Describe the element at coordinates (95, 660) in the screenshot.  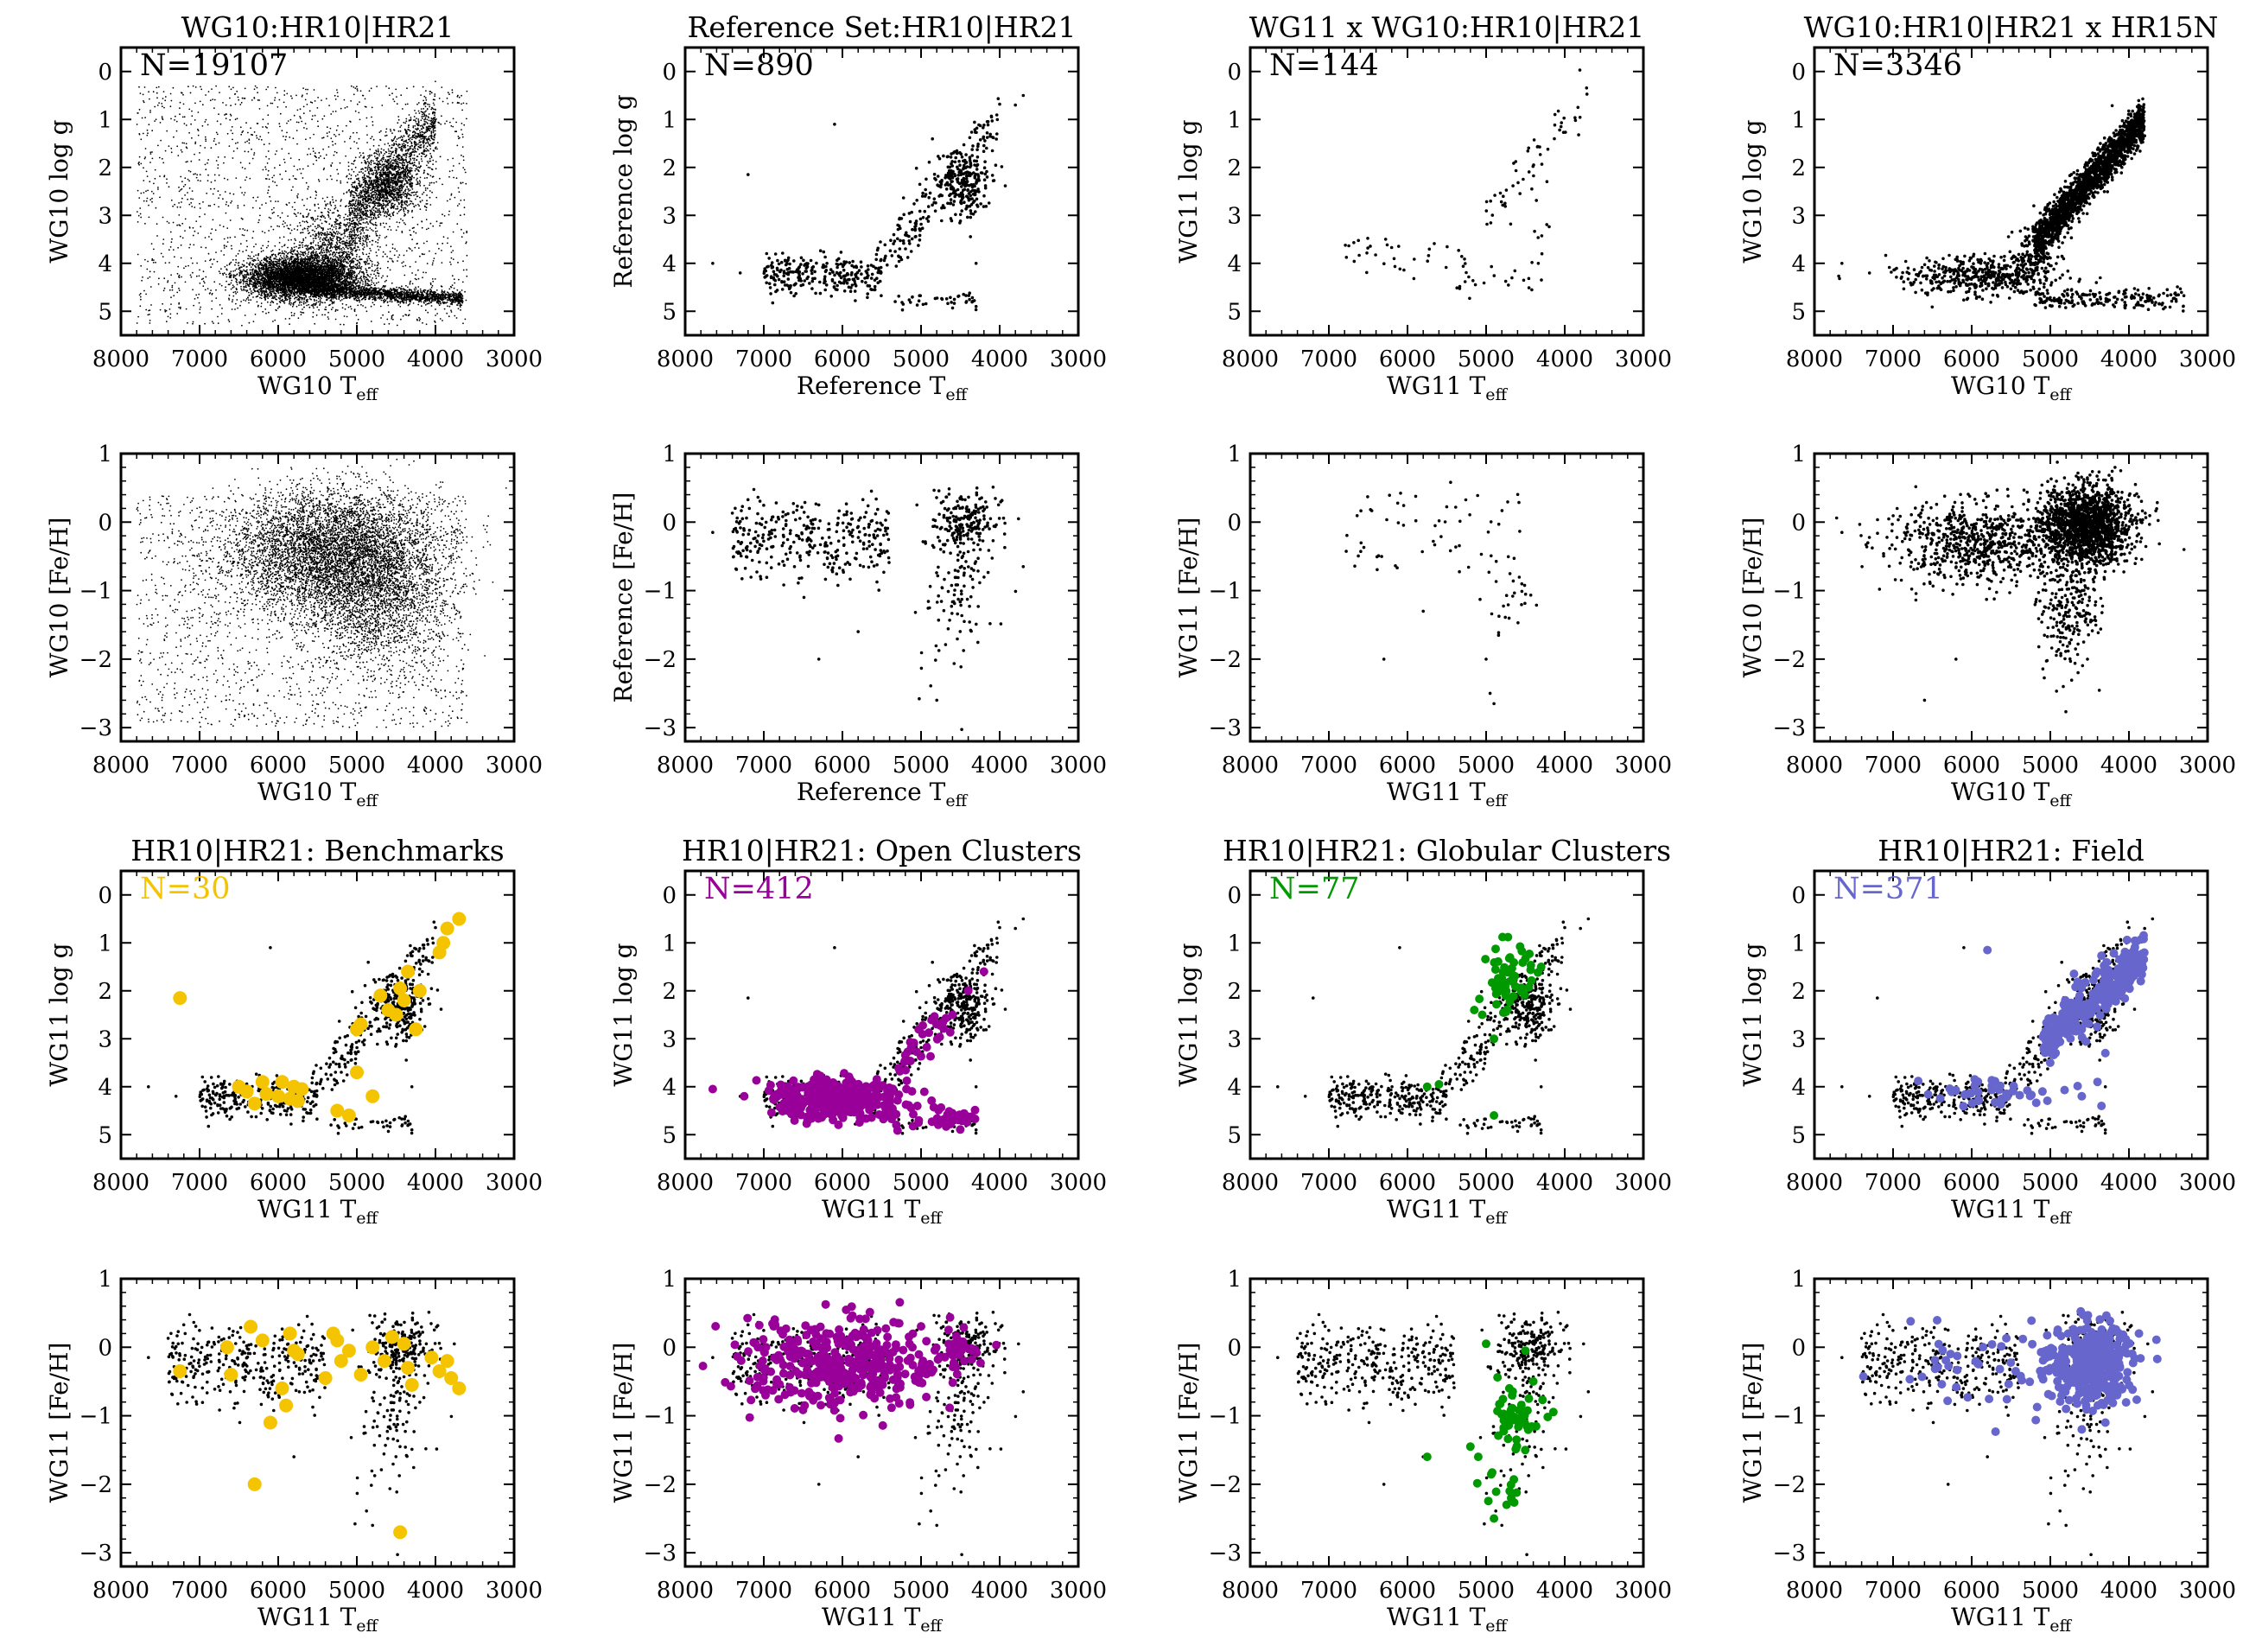
I see `y-tick-label: −2` at that location.